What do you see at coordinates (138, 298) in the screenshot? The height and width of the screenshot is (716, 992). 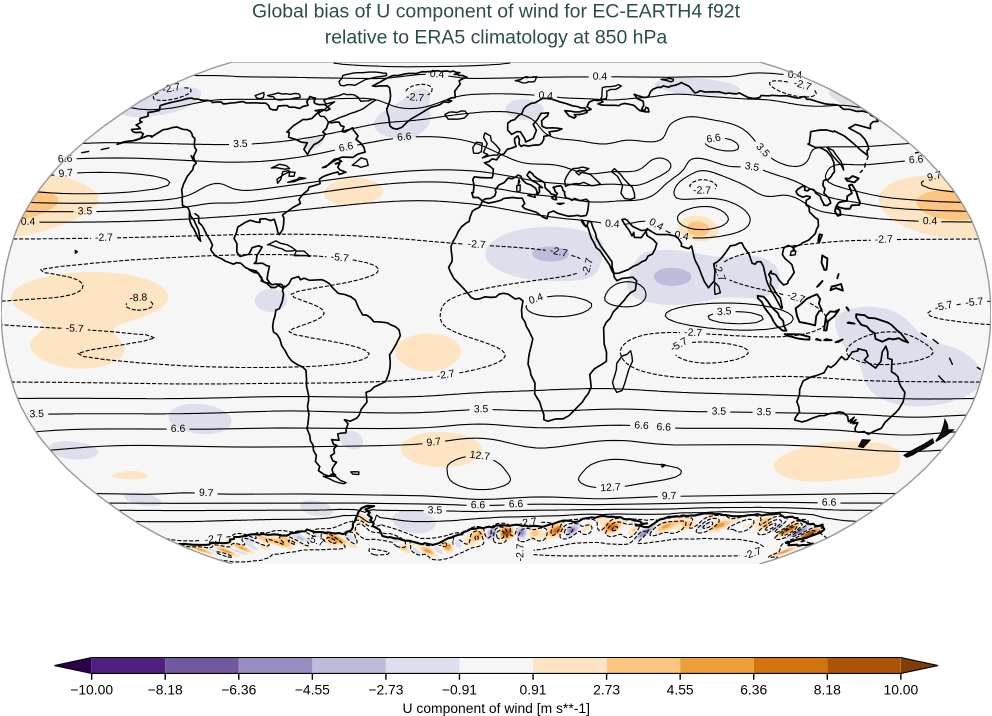 I see `svg-text: -8.8` at bounding box center [138, 298].